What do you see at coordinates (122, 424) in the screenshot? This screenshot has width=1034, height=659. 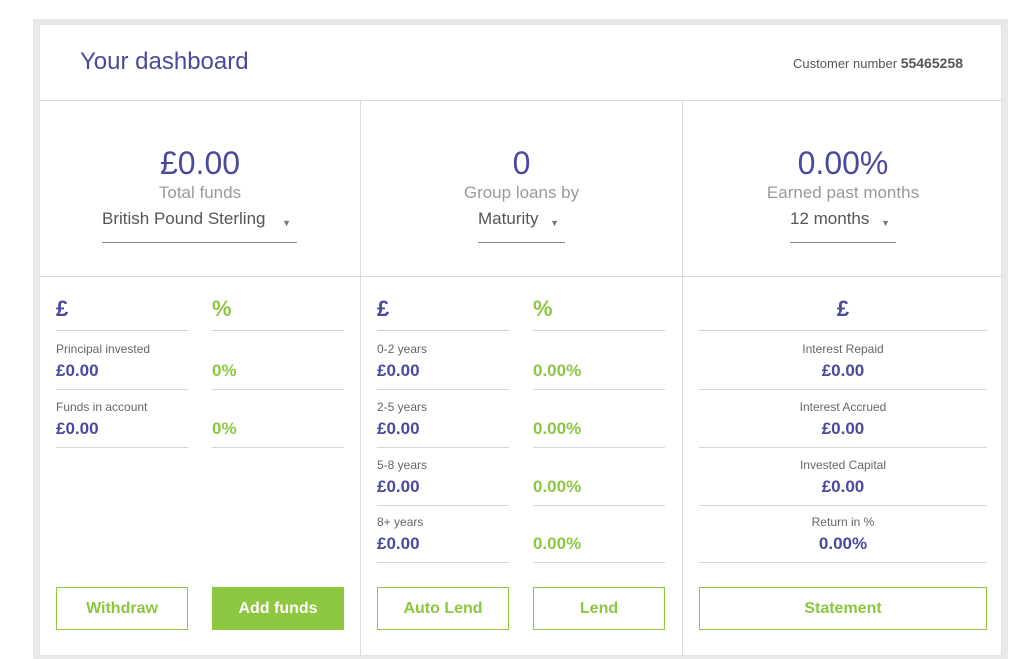 I see `funds-in-account-cell: Funds in account £0.00` at bounding box center [122, 424].